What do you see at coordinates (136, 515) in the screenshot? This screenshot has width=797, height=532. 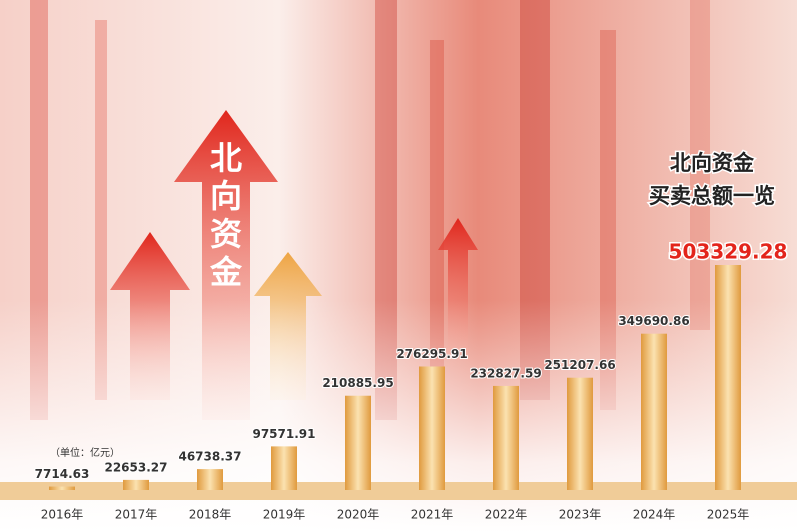 I see `x-tick-label: 2017年` at bounding box center [136, 515].